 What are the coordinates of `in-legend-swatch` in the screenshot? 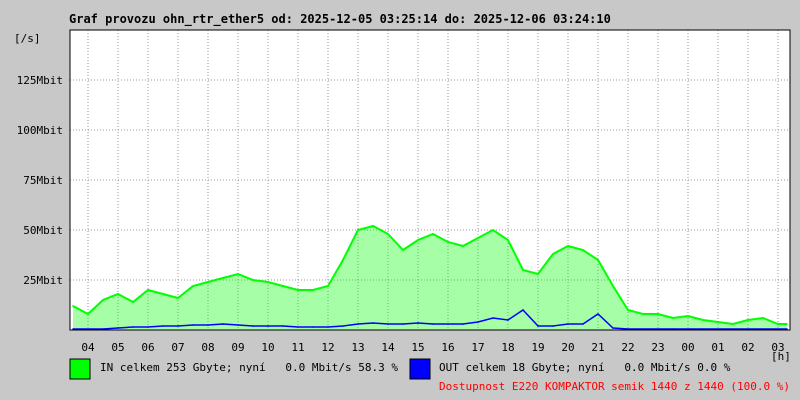 It's located at (80, 369).